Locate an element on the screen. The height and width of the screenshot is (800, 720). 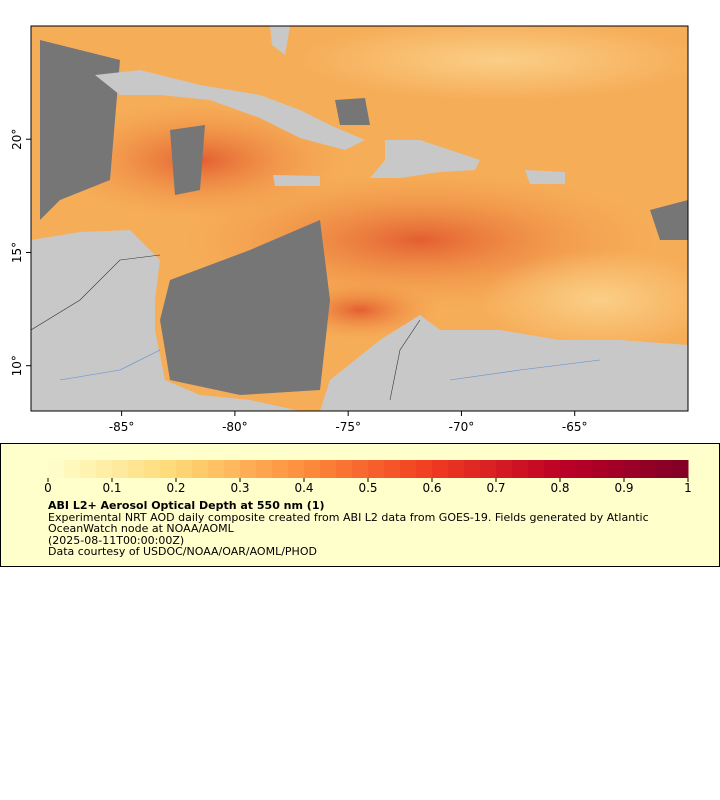
colorbar-tick-label: 0 is located at coordinates (48, 488).